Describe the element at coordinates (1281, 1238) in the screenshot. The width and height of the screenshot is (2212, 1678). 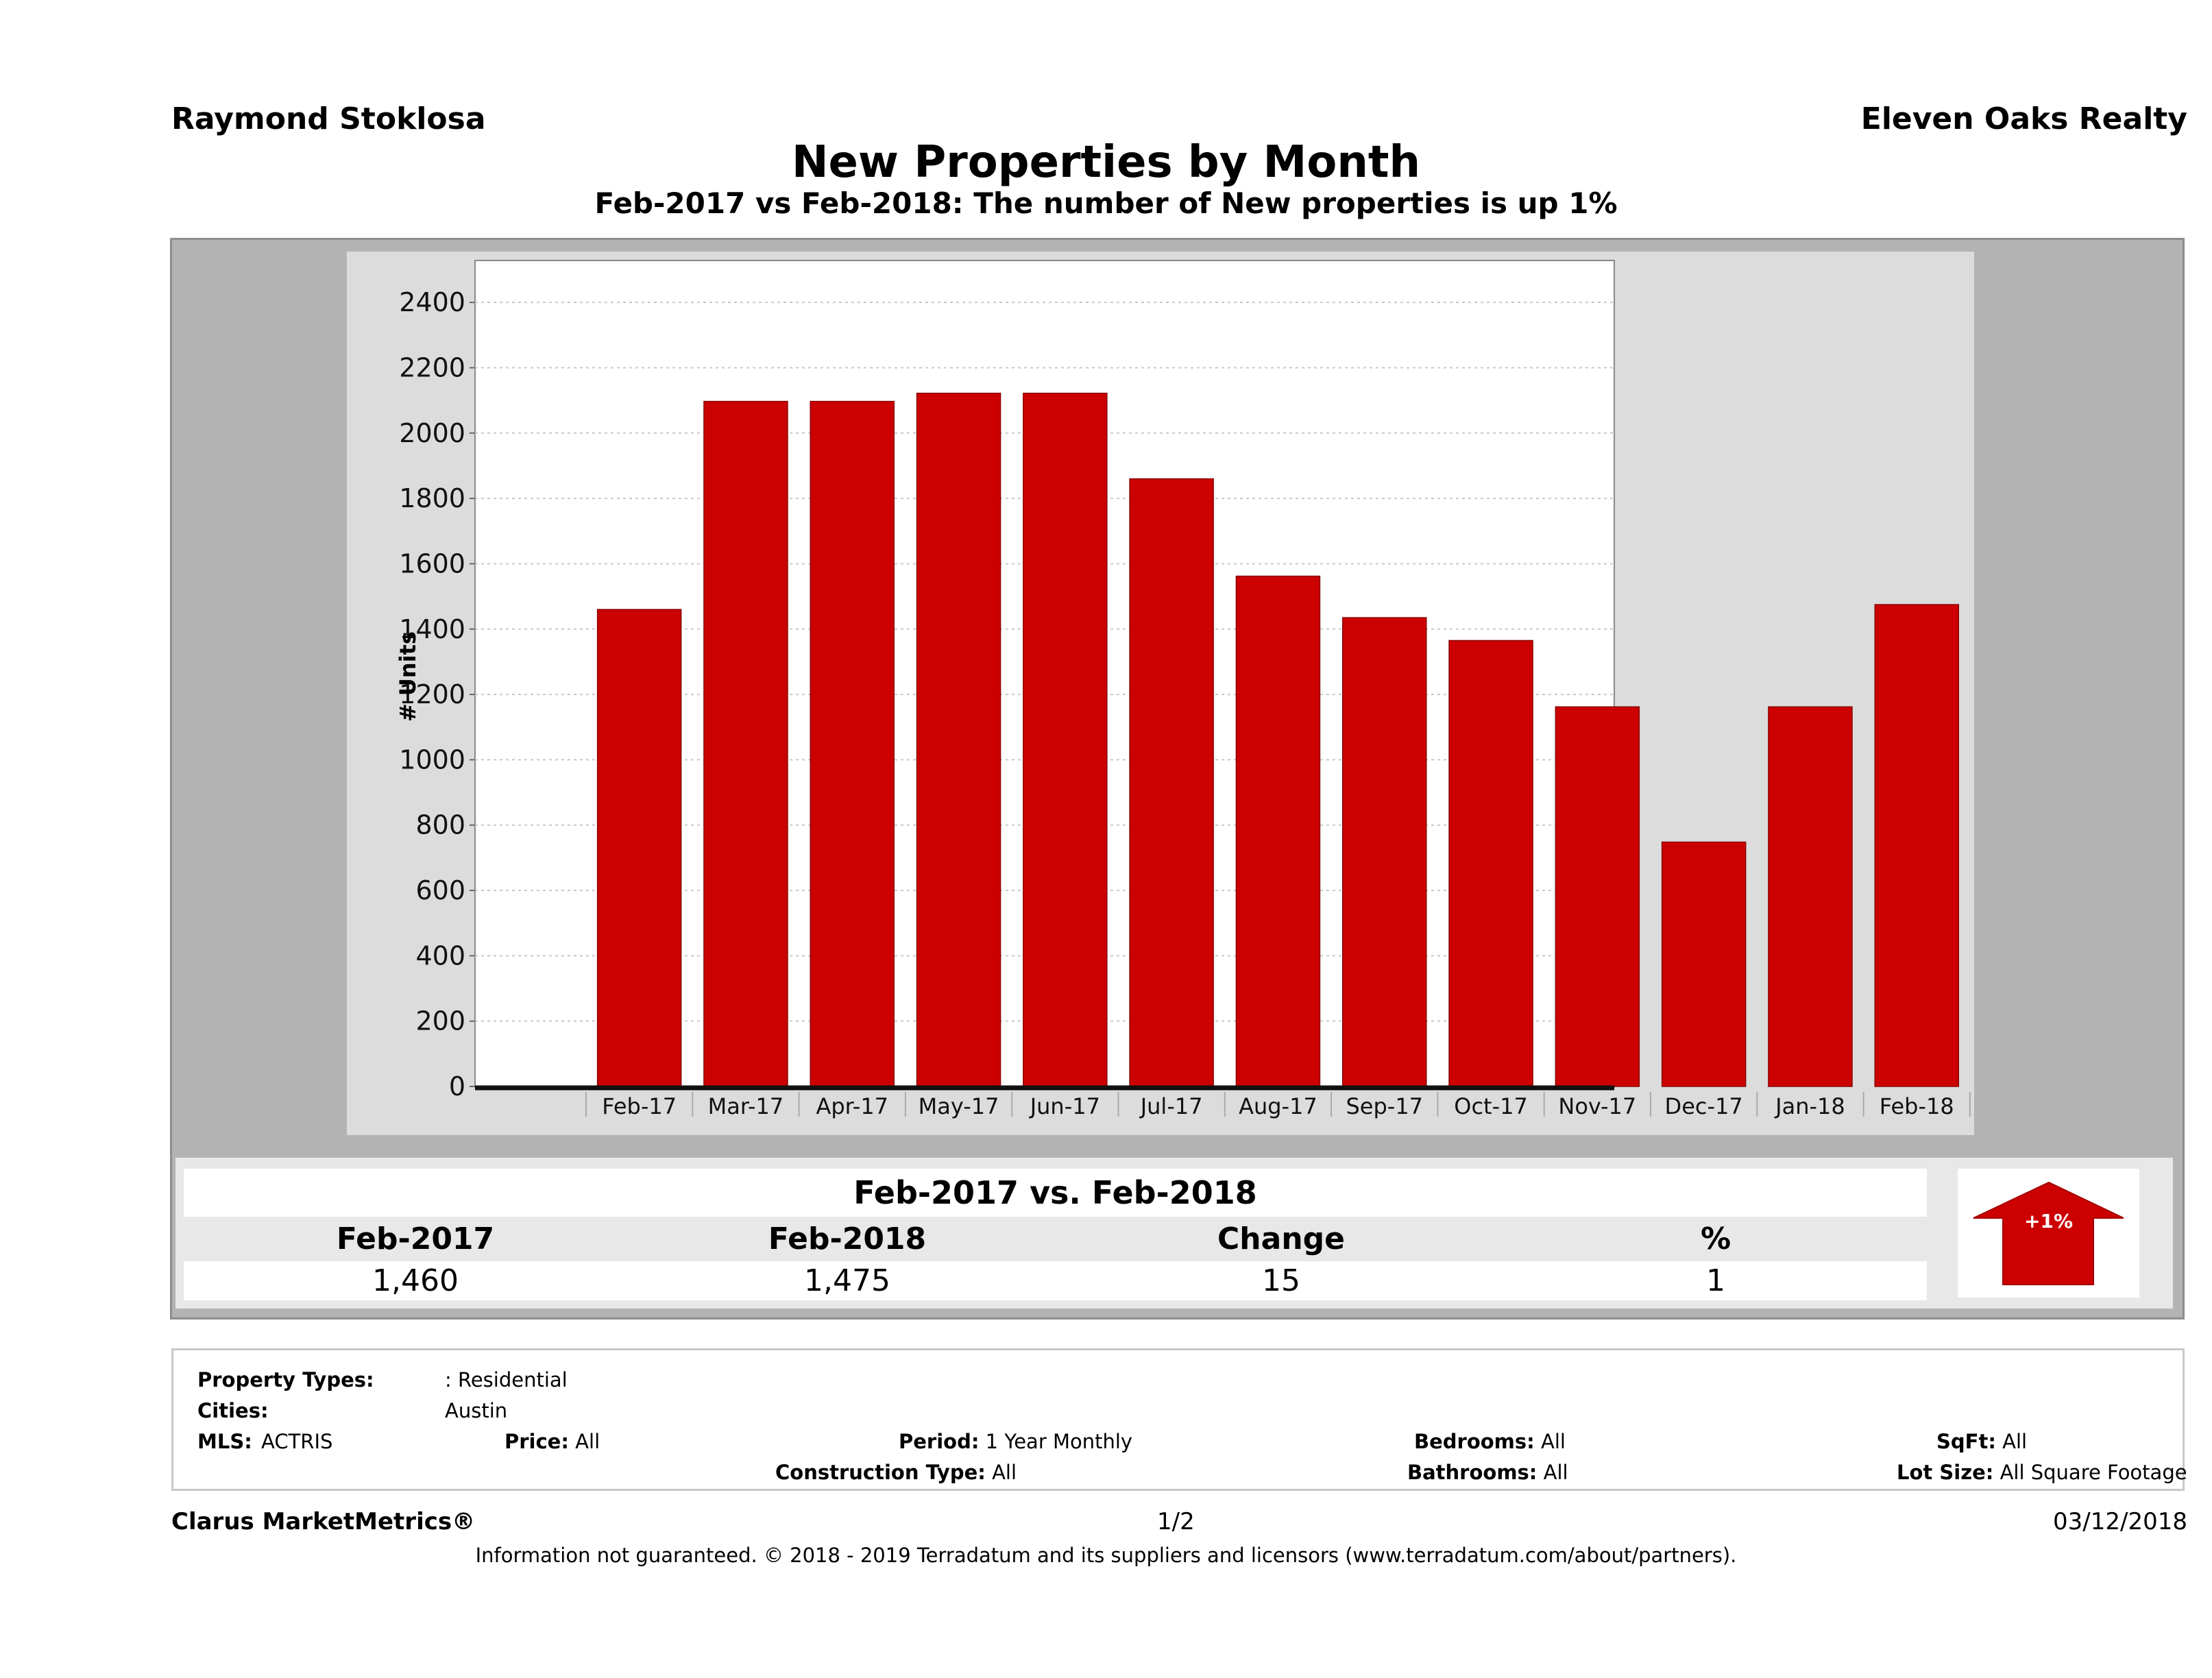
I see `header-change: Change` at that location.